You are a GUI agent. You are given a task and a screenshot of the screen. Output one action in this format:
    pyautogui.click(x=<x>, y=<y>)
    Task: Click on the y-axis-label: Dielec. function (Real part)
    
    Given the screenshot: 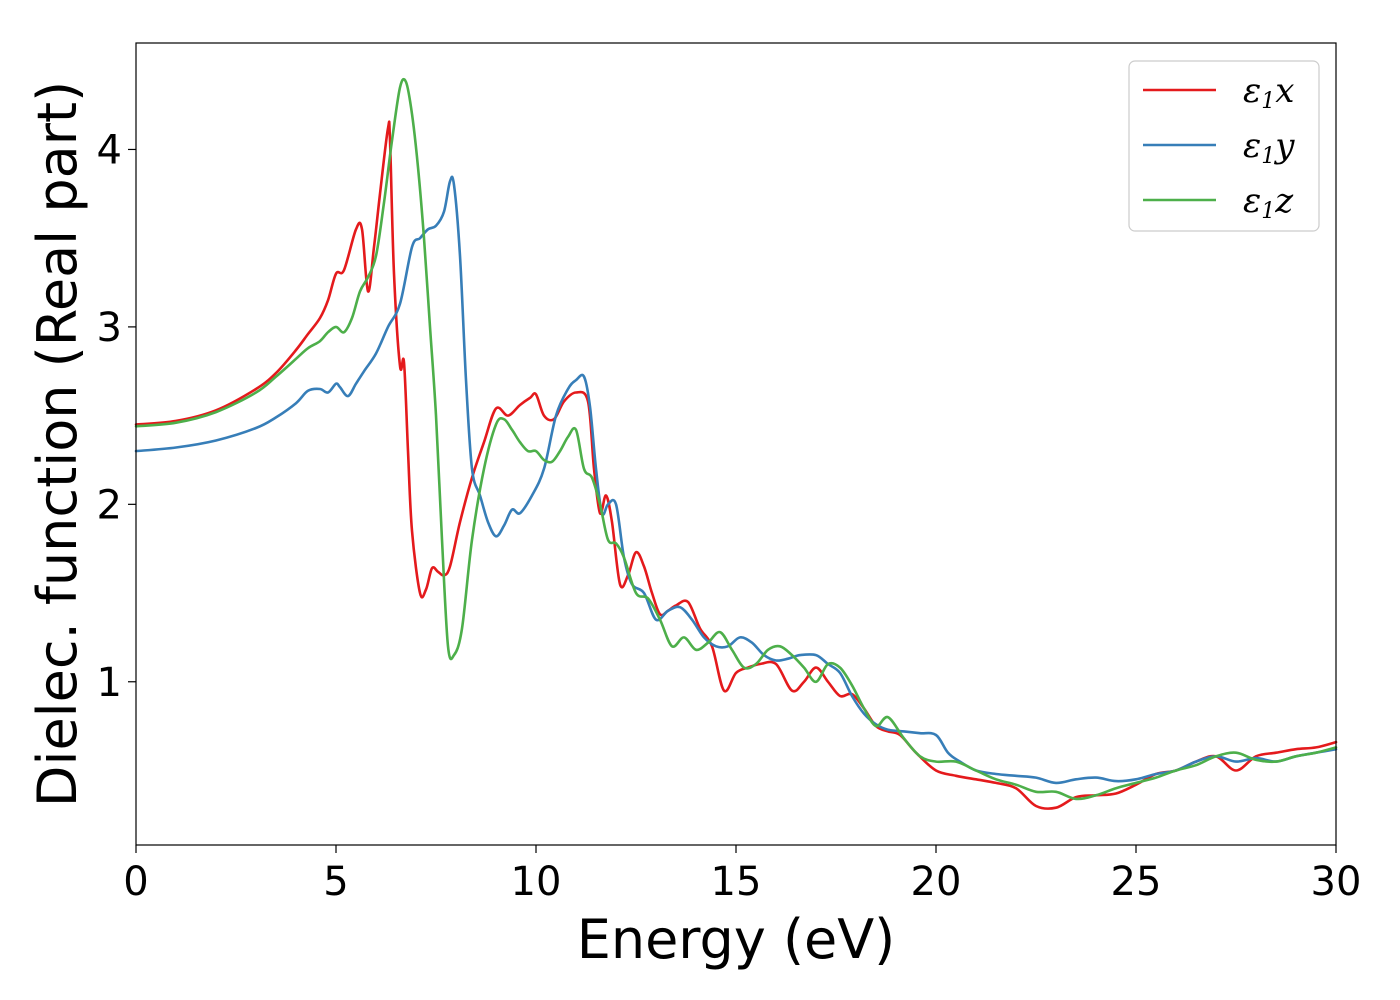 What is the action you would take?
    pyautogui.click(x=57, y=444)
    